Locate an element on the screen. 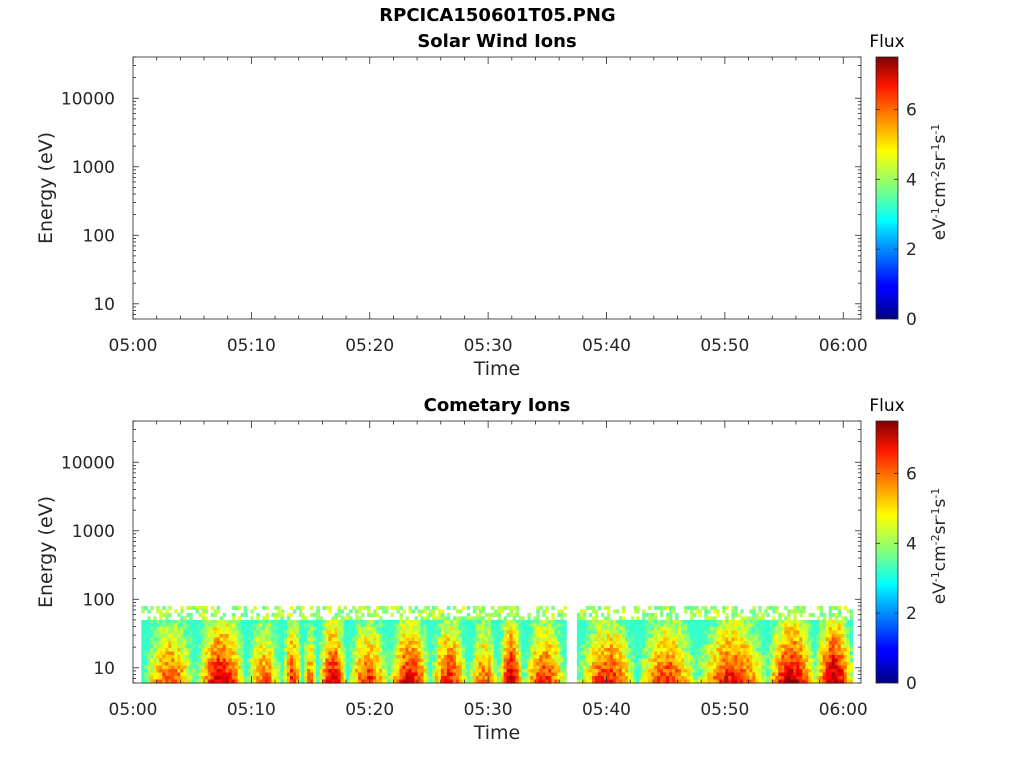 The width and height of the screenshot is (1024, 768). colorbar-unit-label: eV-1cm-2sr-1s-1 is located at coordinates (940, 182).